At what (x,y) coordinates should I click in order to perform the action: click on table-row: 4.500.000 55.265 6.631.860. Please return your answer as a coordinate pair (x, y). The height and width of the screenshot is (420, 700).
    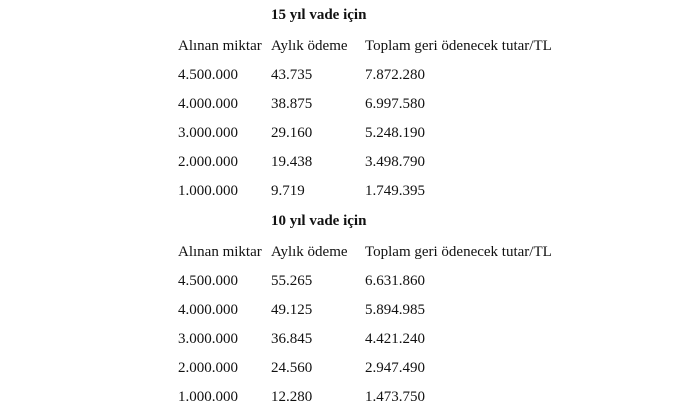
    Looking at the image, I should click on (350, 281).